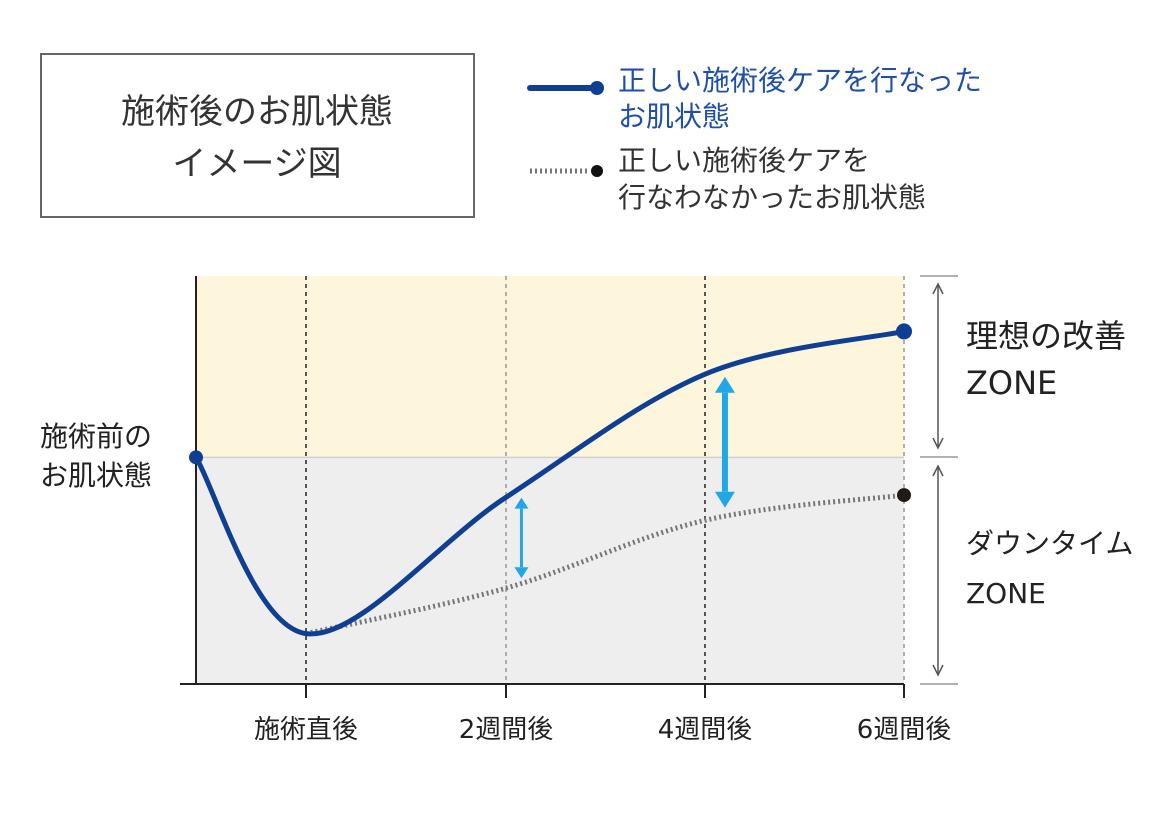 This screenshot has height=822, width=1176. Describe the element at coordinates (521, 503) in the screenshot. I see `gap-arrow-2weeks-head-top` at that location.